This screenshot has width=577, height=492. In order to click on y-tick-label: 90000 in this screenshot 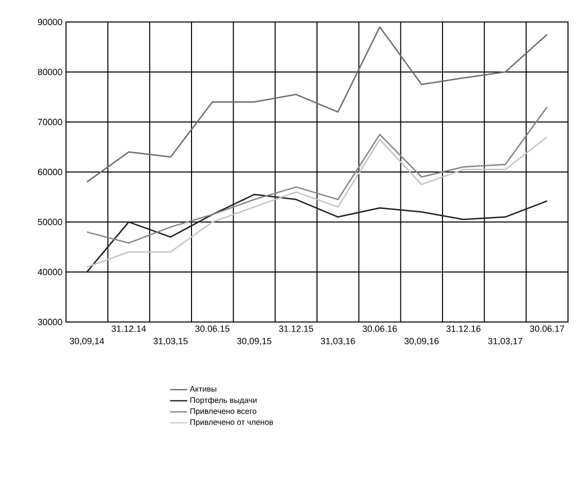, I will do `click(50, 22)`.